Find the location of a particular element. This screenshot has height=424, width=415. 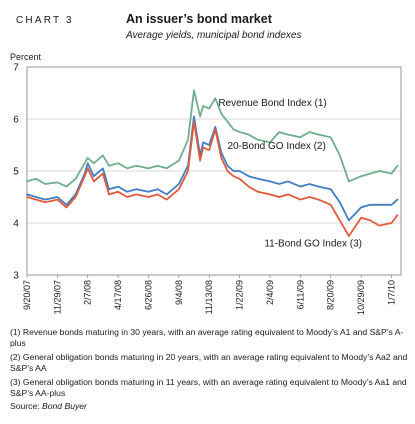

chart-subtitle: Average yields, municipal bond indexes is located at coordinates (213, 35).